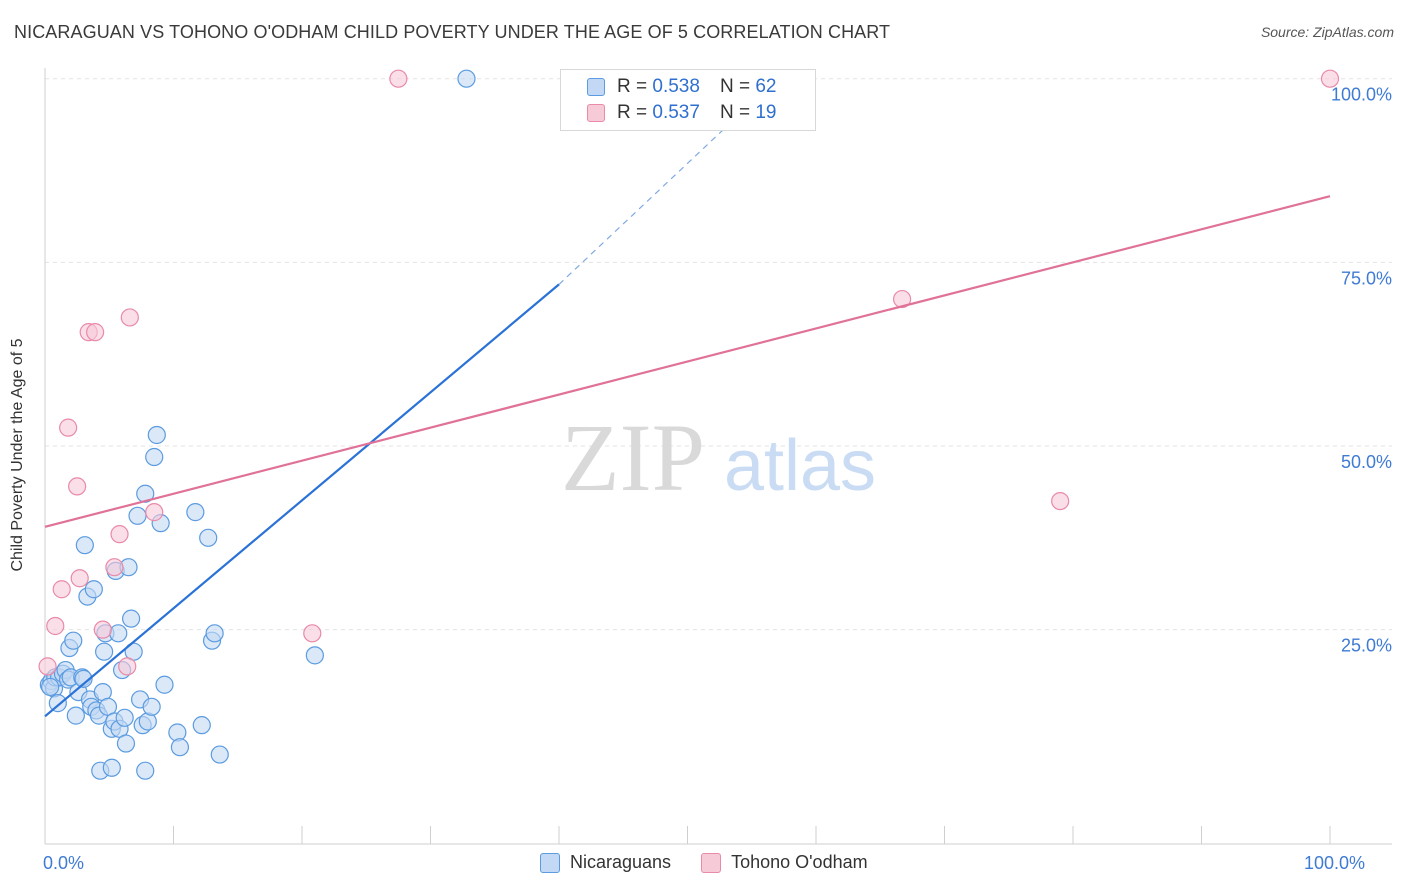  Describe the element at coordinates (596, 87) in the screenshot. I see `nicaraguans-swatch` at that location.